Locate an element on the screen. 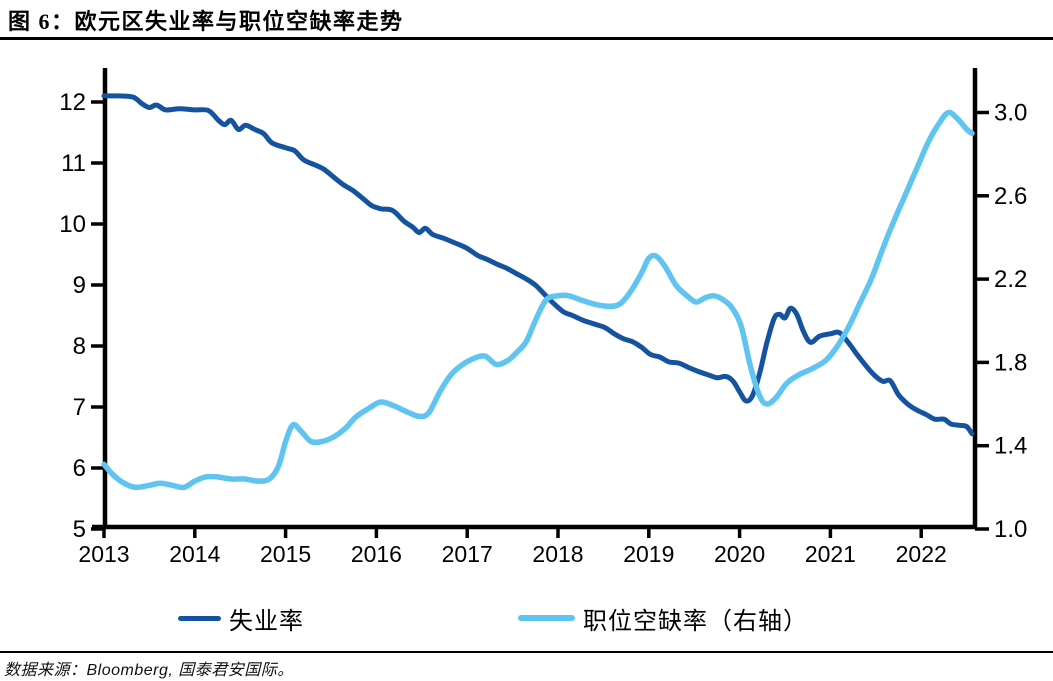  x-axis-label: 2016 is located at coordinates (376, 554).